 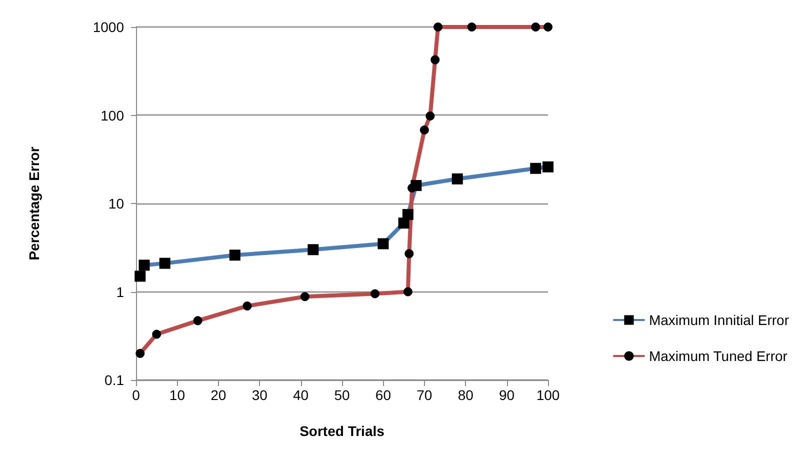 What do you see at coordinates (548, 395) in the screenshot?
I see `x-tick-label: 100` at bounding box center [548, 395].